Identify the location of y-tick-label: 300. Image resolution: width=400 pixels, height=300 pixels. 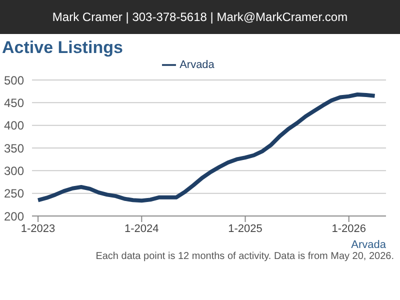
(14, 171).